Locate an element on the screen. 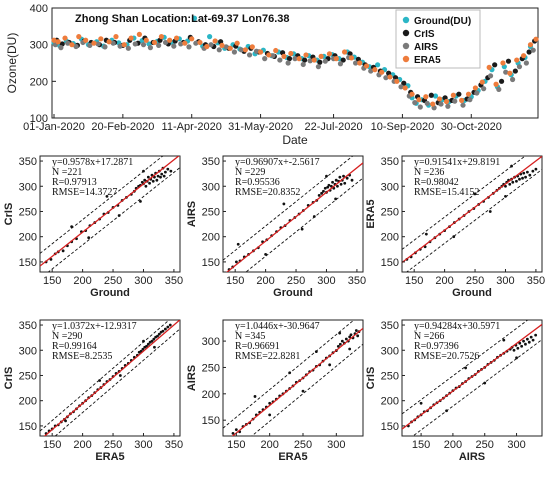  legend-label-cris: CrIS is located at coordinates (424, 34).